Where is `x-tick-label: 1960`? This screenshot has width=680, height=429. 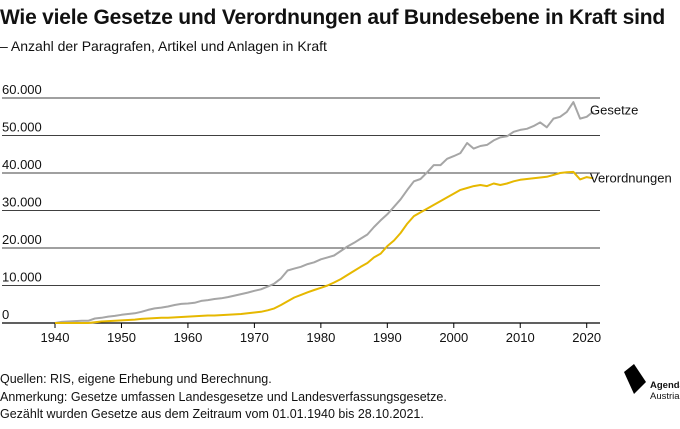
x-tick-label: 1960 is located at coordinates (187, 337).